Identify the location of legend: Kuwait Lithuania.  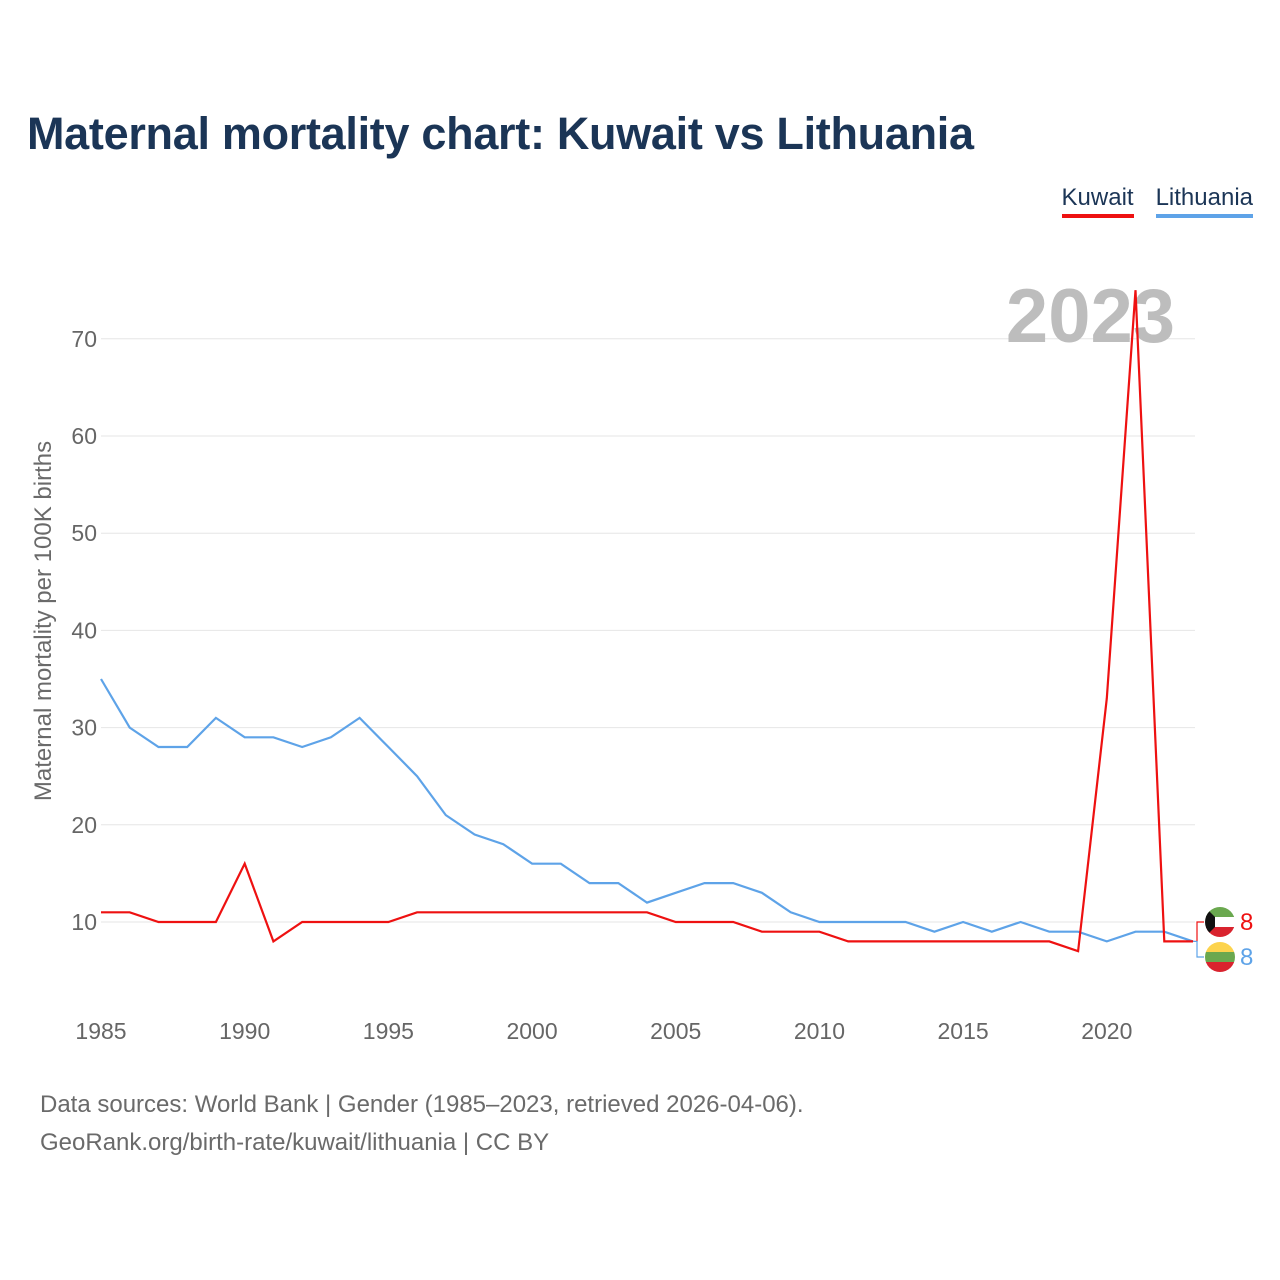
(1157, 201).